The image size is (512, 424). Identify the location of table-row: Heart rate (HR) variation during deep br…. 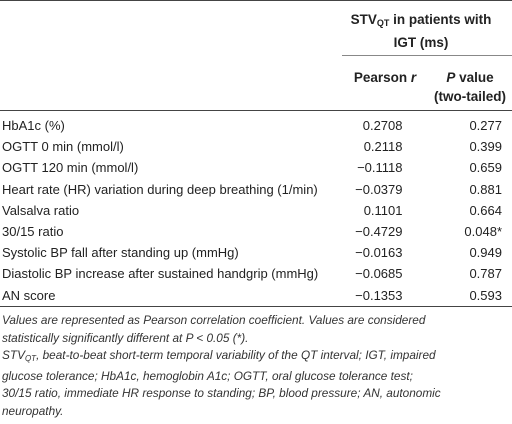
(256, 189).